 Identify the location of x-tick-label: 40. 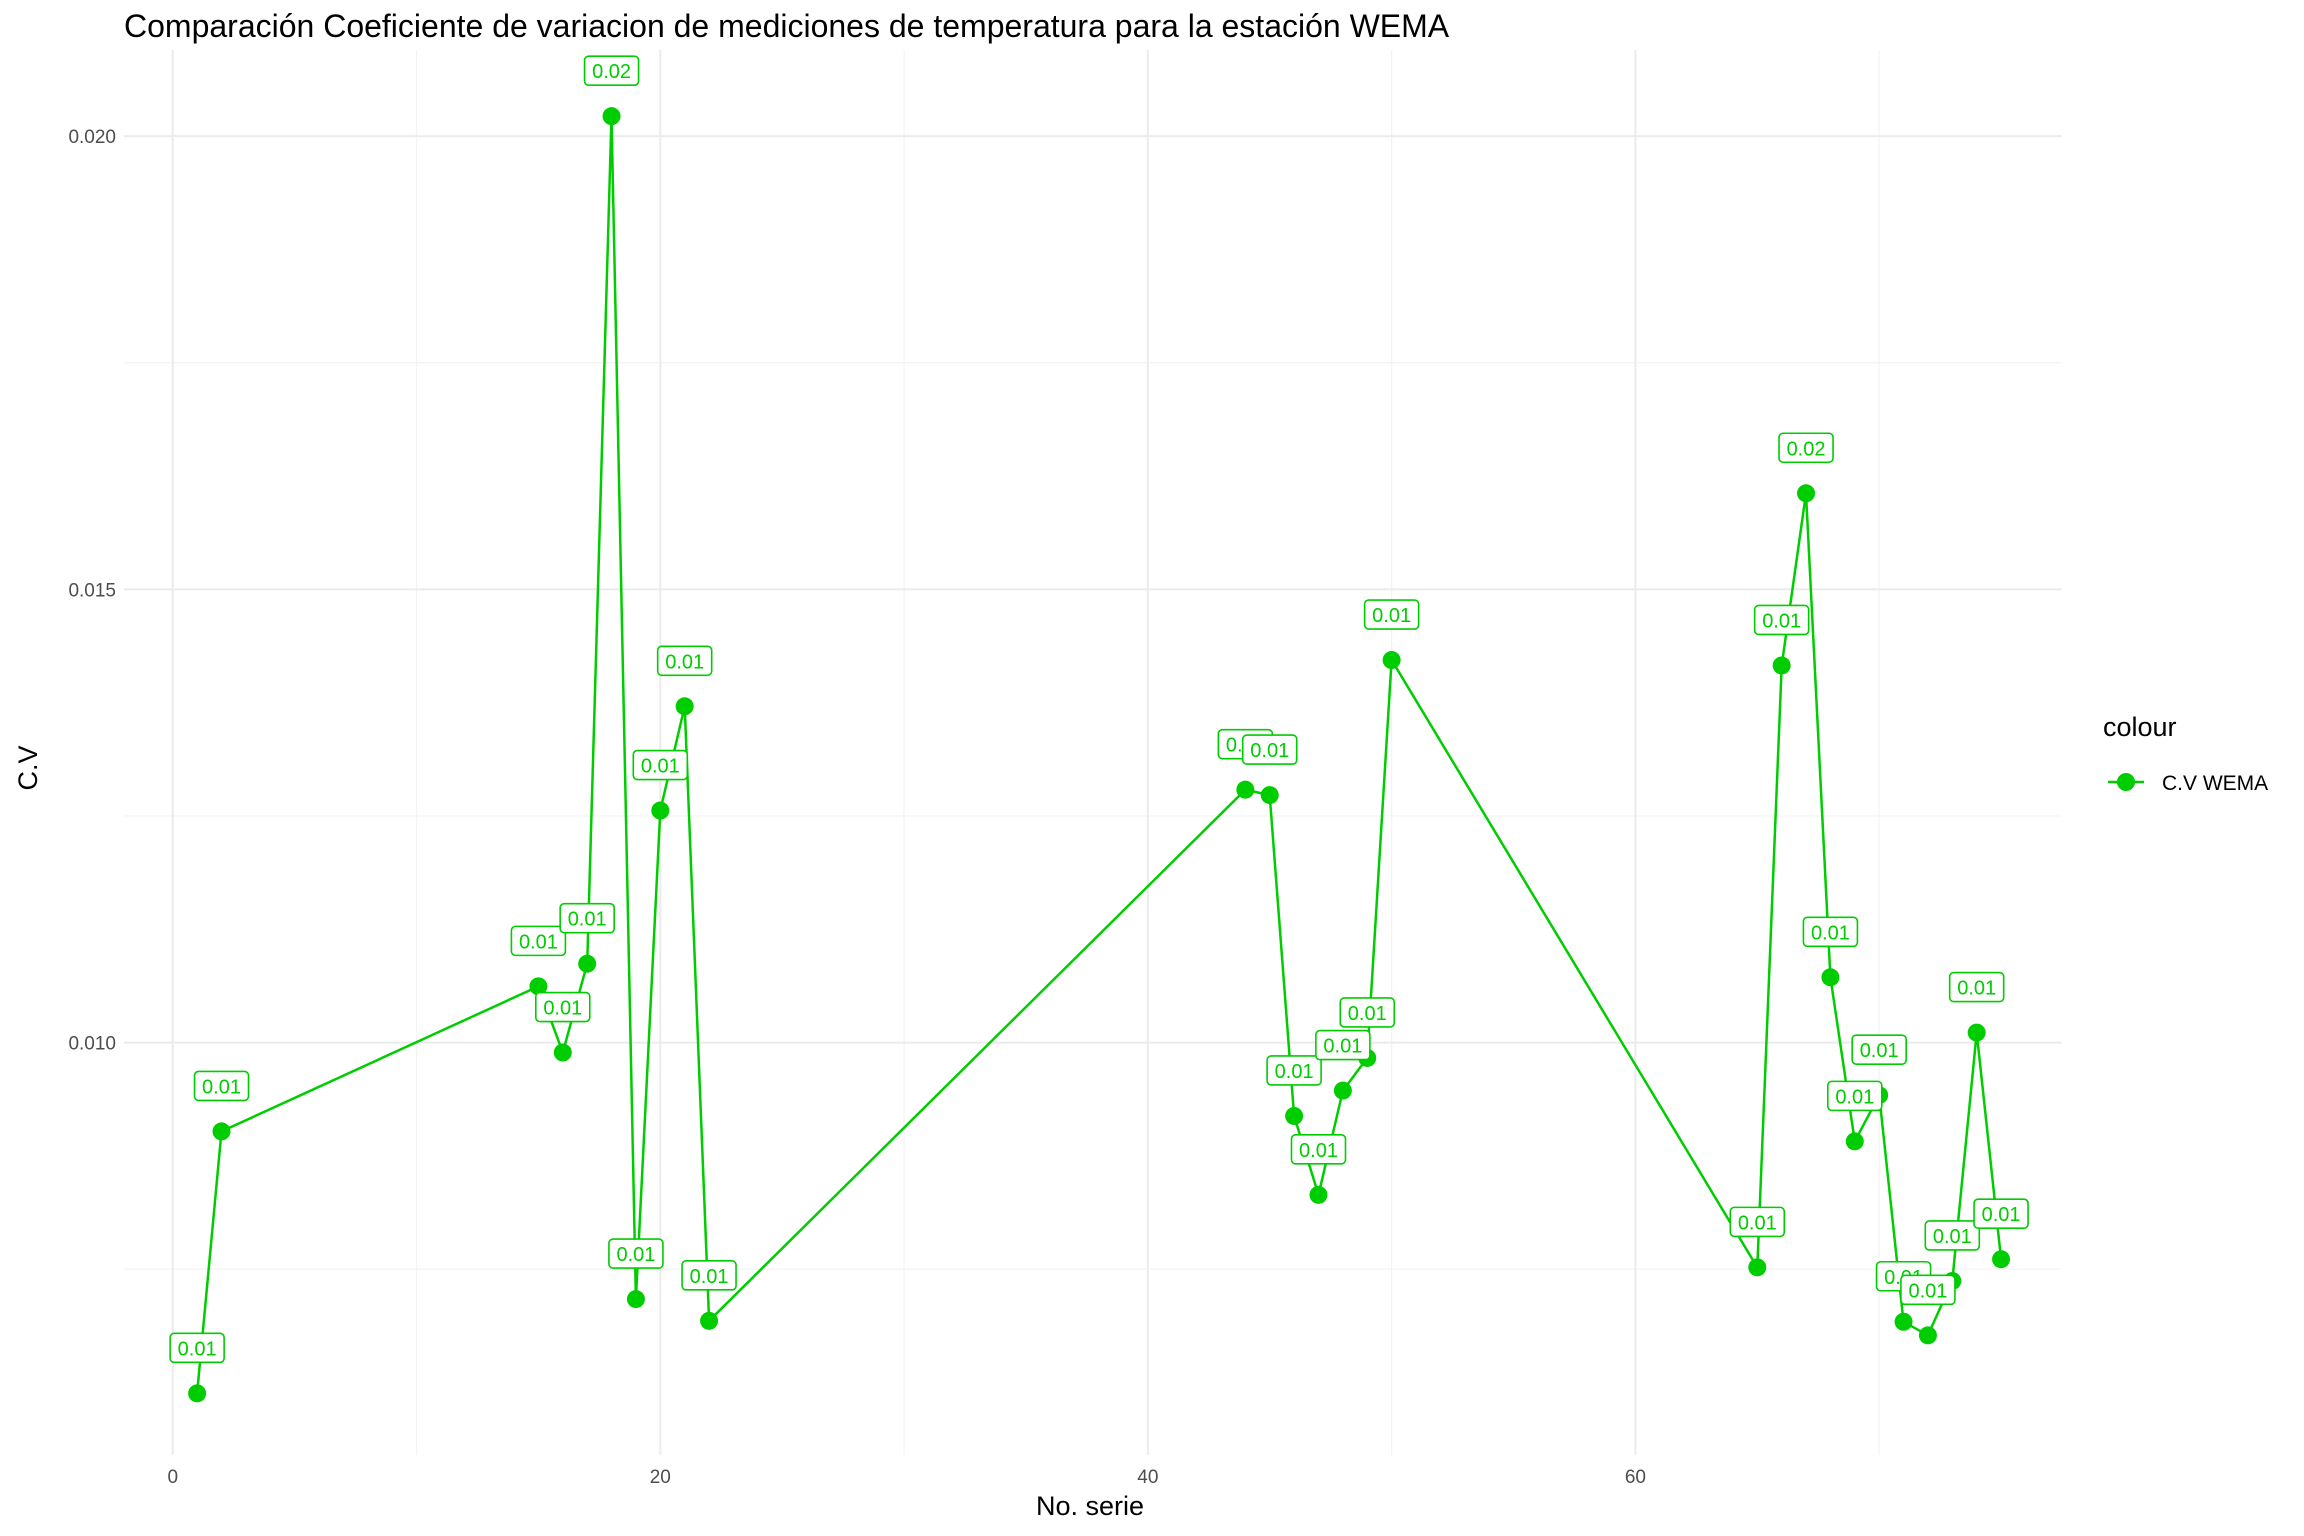
(1147, 1477).